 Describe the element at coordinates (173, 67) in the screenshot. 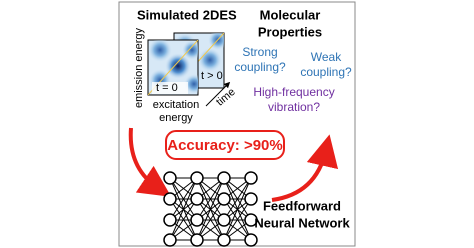

I see `frame-front: t = 0` at that location.